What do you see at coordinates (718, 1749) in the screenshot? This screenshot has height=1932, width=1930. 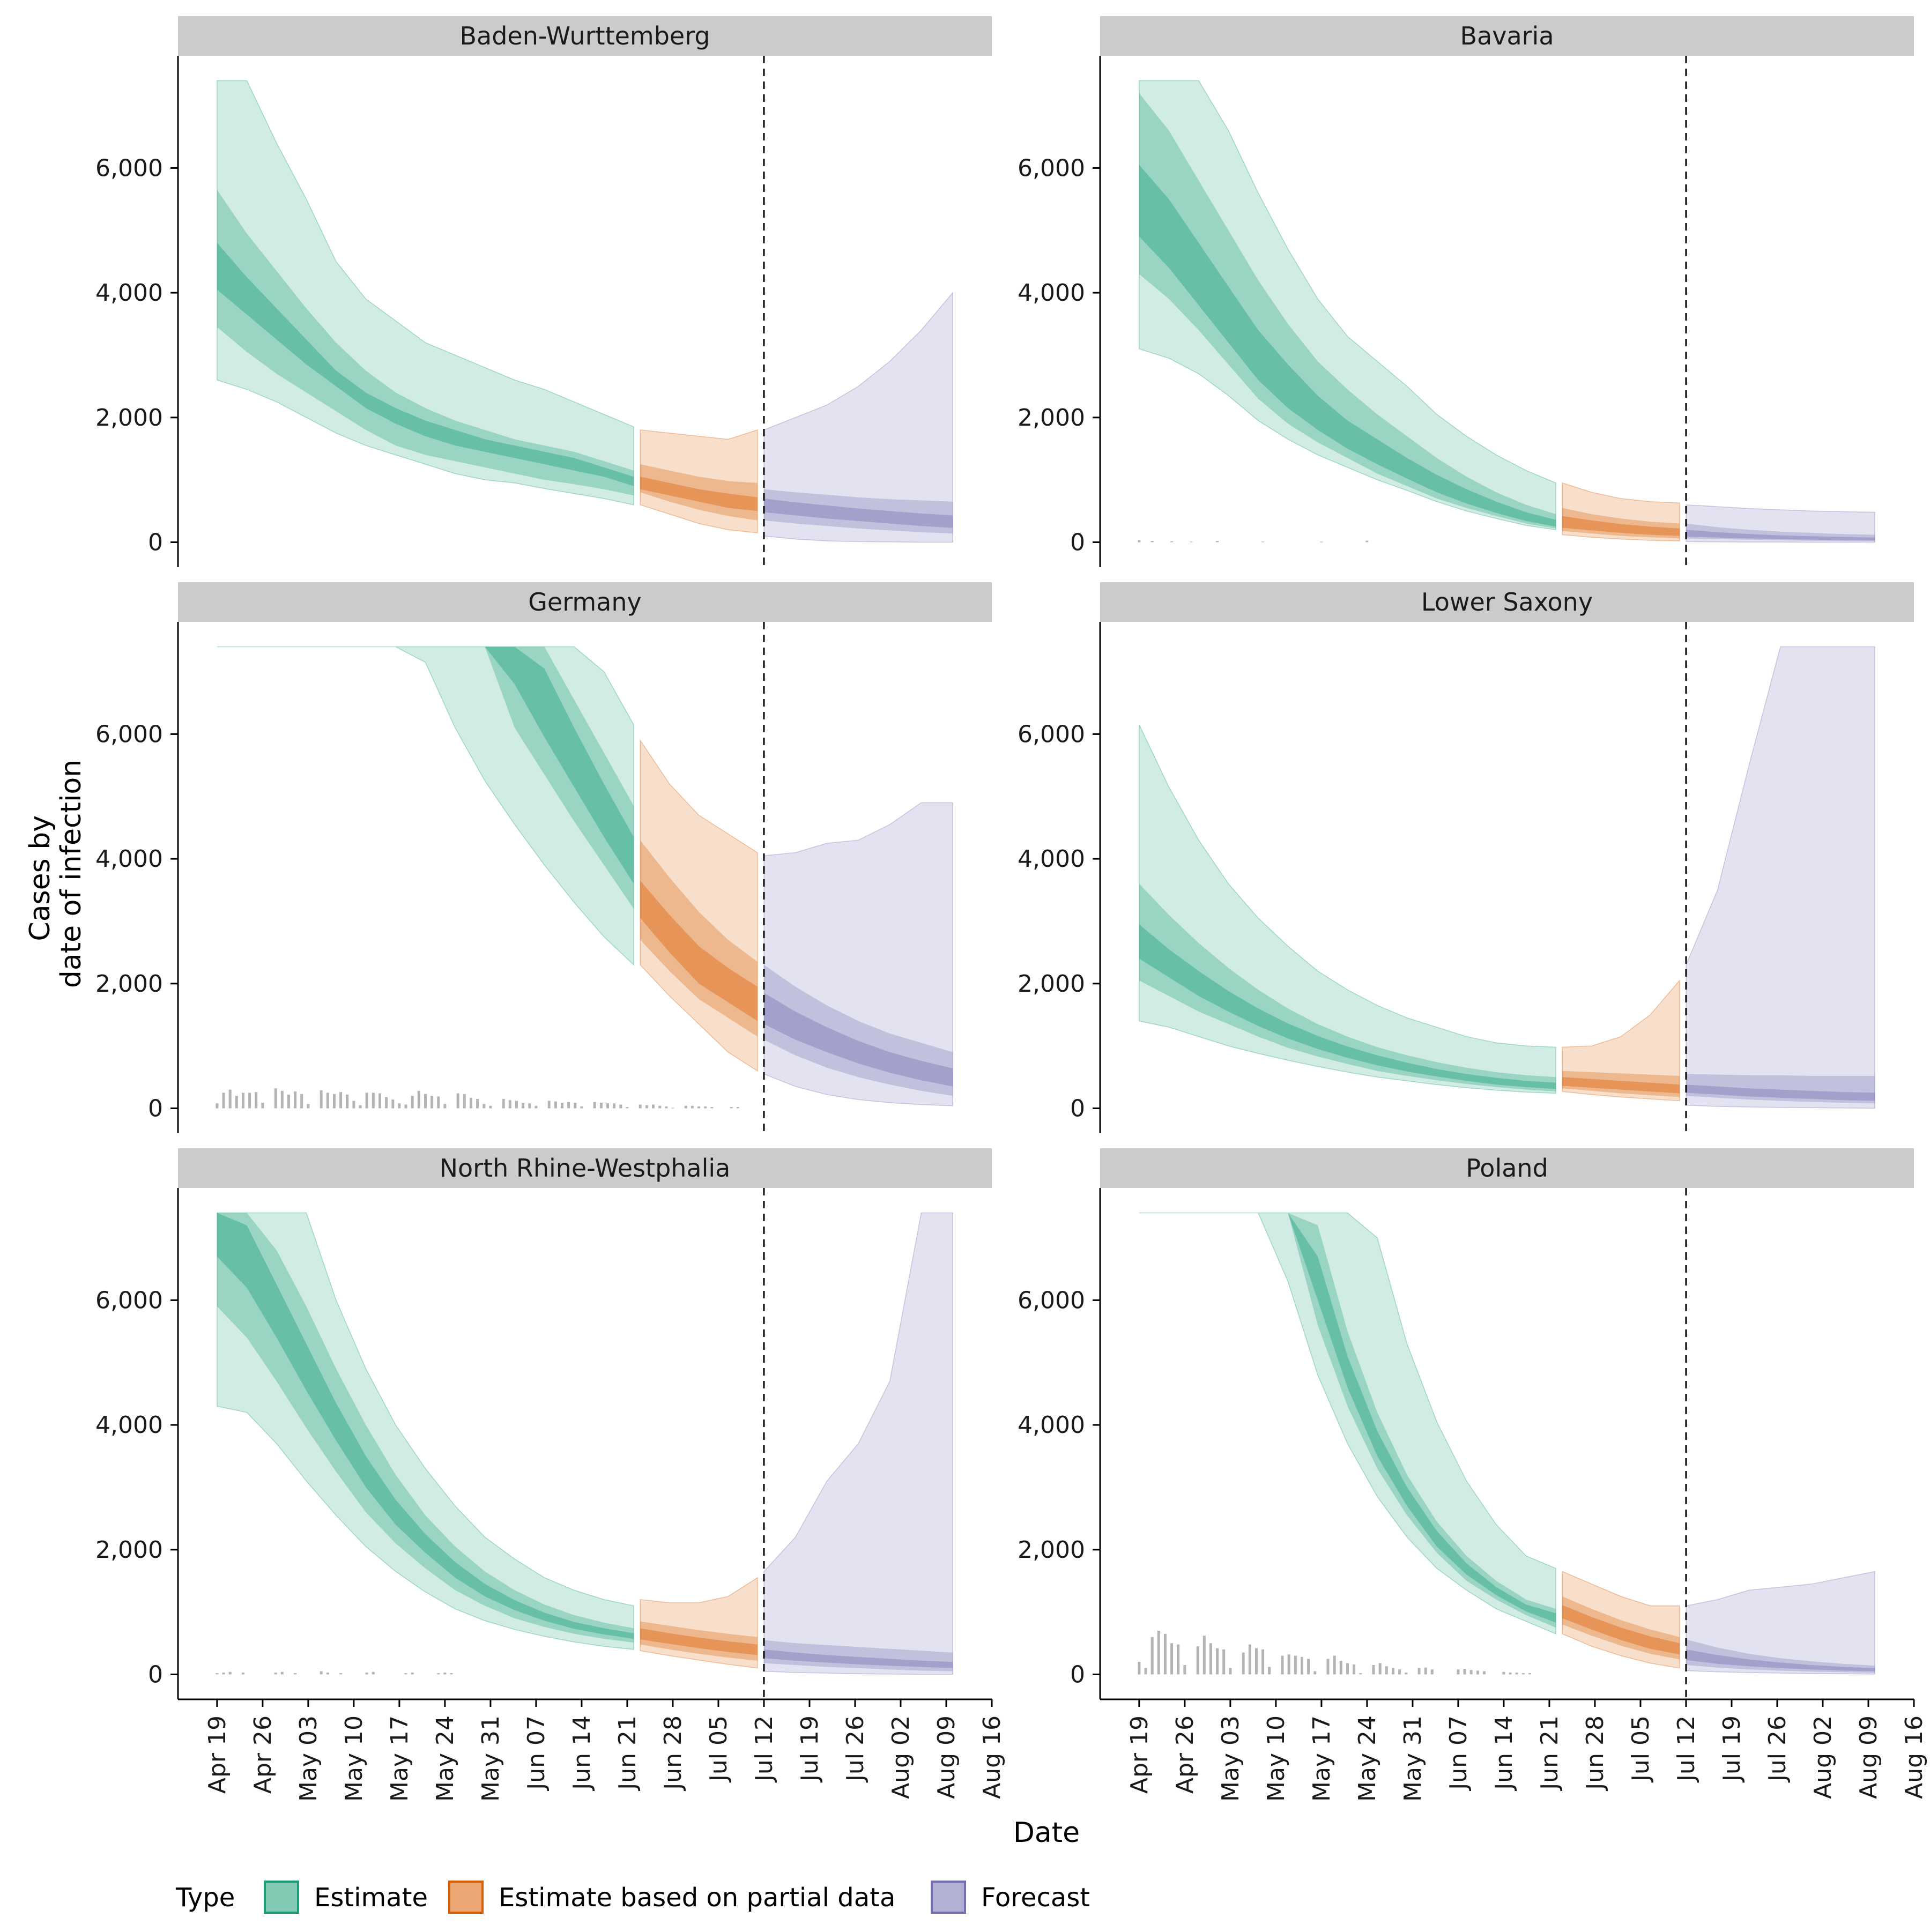 I see `x-tick-label: Jul 05` at bounding box center [718, 1749].